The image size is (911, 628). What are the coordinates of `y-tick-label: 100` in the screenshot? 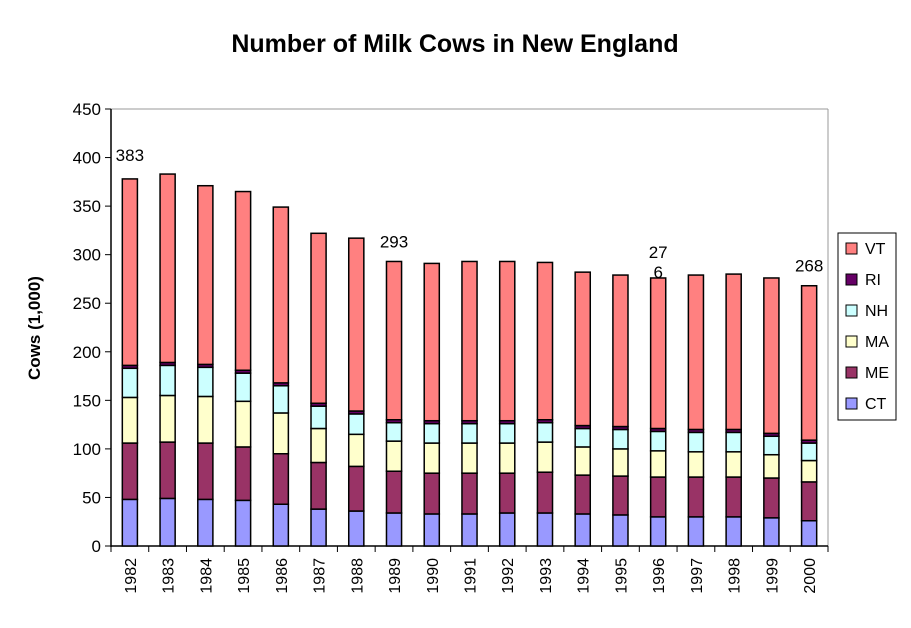 It's located at (87, 449).